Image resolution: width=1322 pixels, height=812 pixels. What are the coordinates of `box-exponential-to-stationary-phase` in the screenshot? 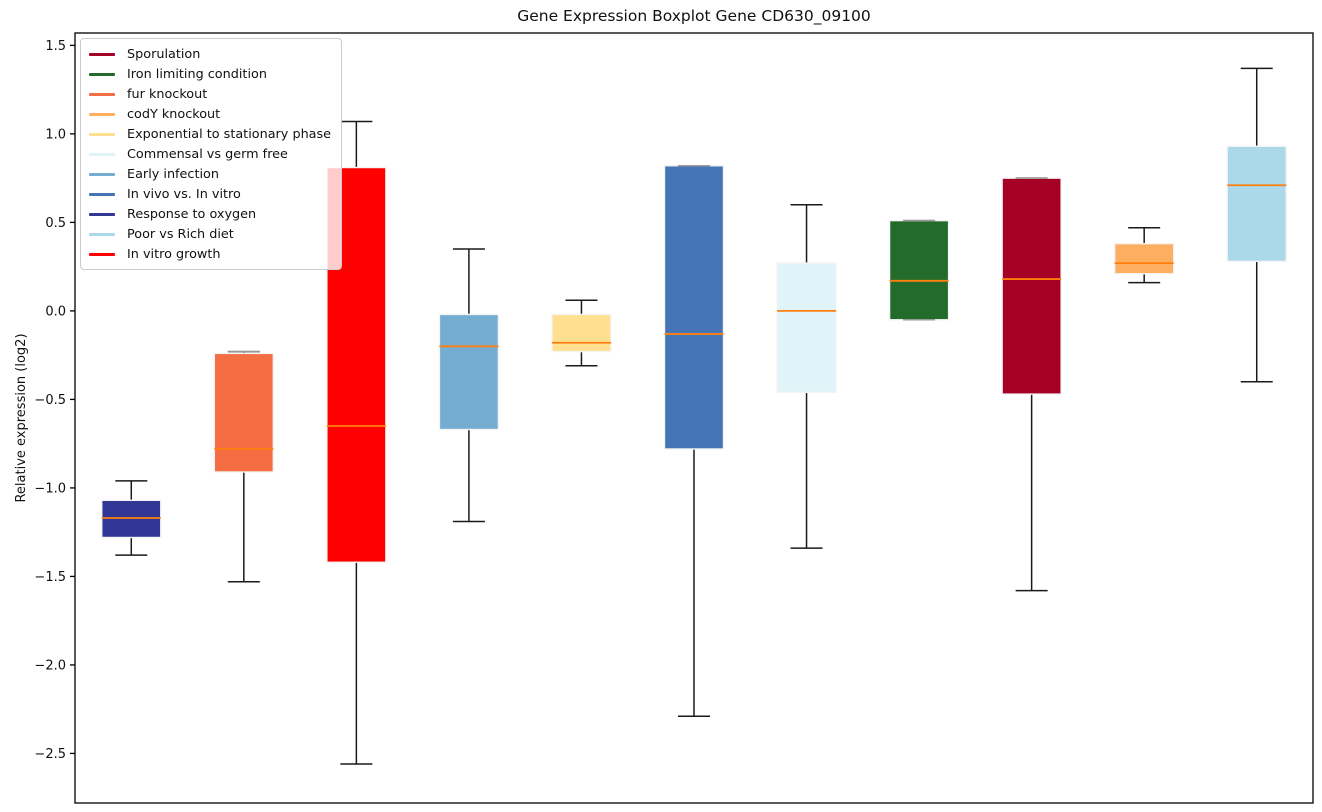 It's located at (581, 333).